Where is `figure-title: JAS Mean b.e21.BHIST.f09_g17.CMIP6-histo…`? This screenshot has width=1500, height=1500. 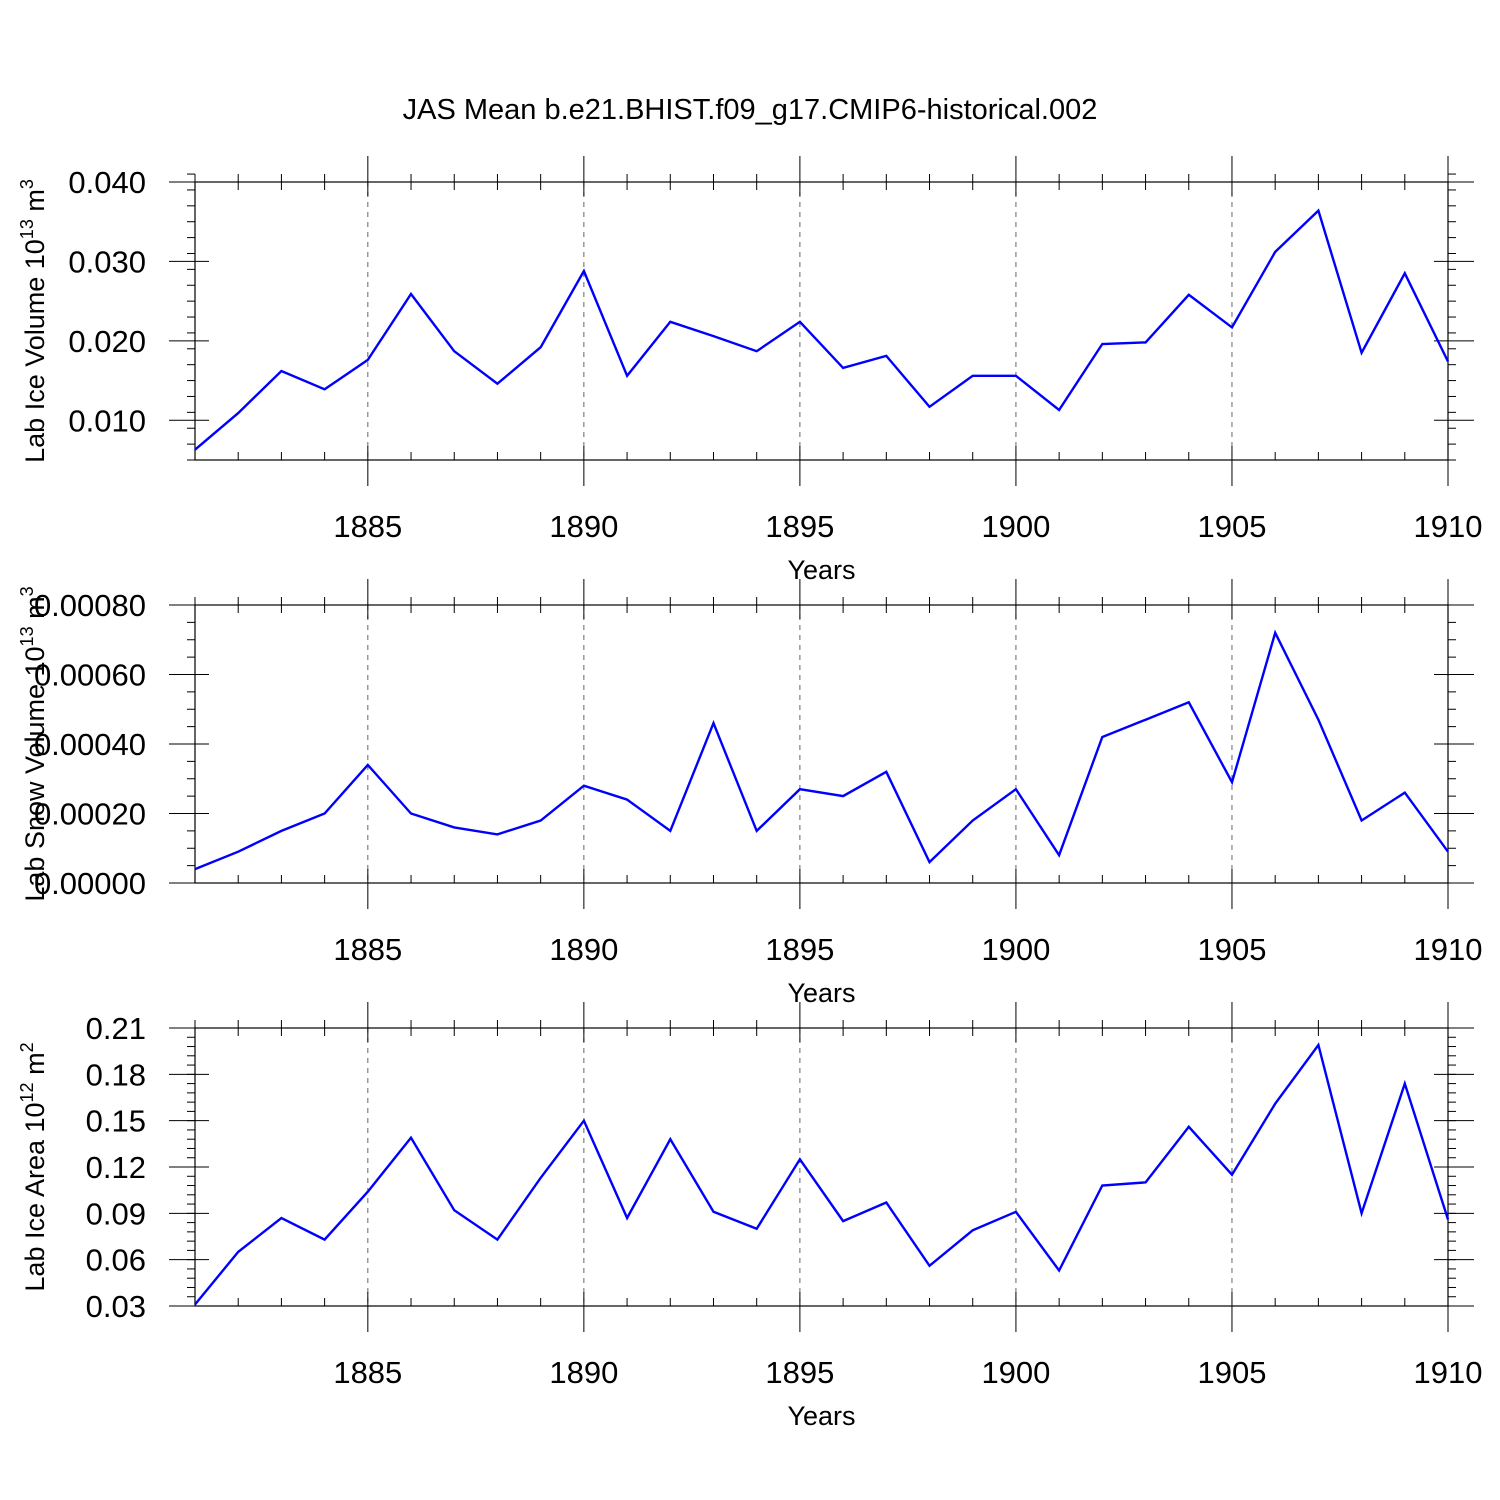 figure-title: JAS Mean b.e21.BHIST.f09_g17.CMIP6-histo… is located at coordinates (750, 110).